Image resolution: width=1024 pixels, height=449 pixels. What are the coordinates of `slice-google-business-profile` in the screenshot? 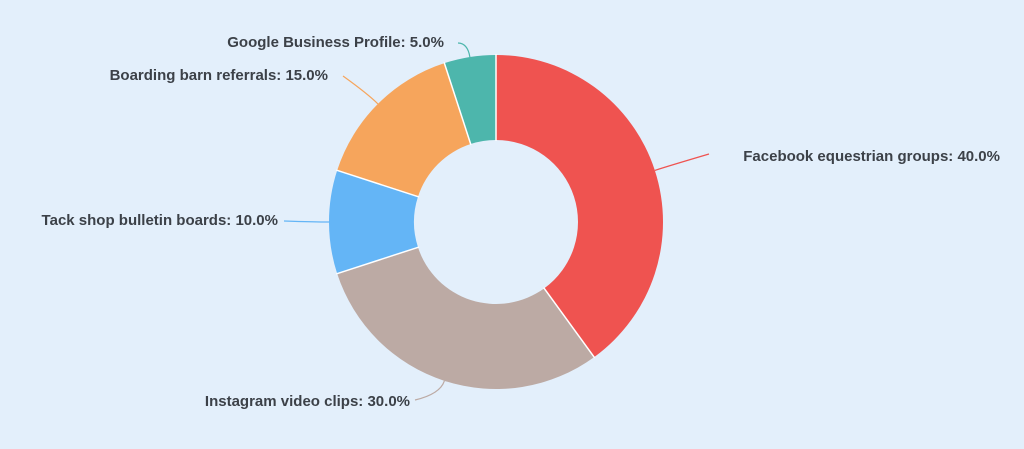 It's located at (470, 100).